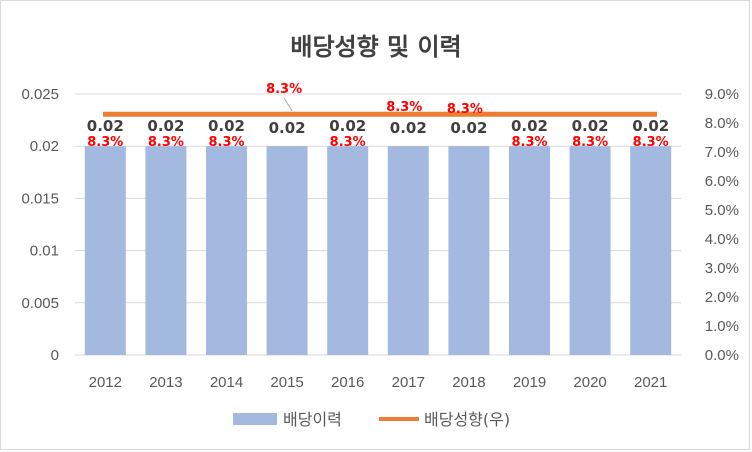 The width and height of the screenshot is (752, 452). Describe the element at coordinates (226, 382) in the screenshot. I see `x-tick-label: 2014` at that location.